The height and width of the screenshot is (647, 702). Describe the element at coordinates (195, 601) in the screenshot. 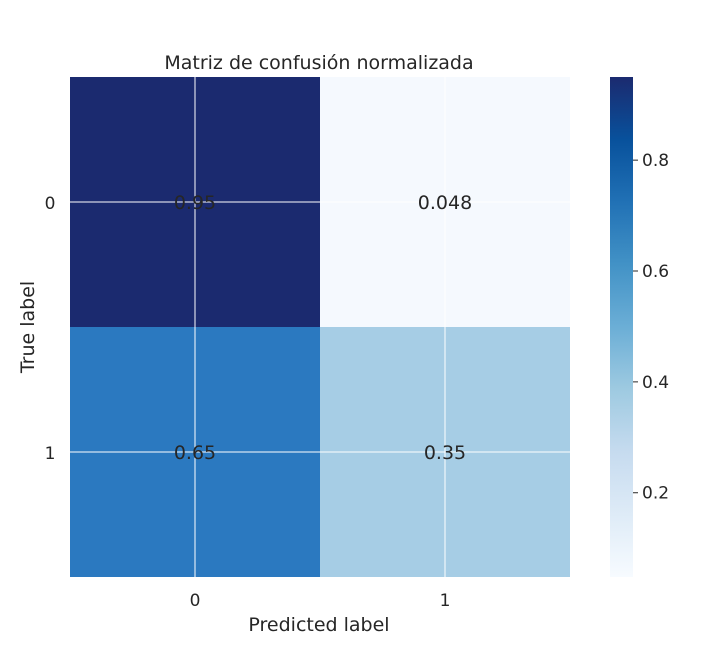

I see `x-tick-label-0: 0` at that location.